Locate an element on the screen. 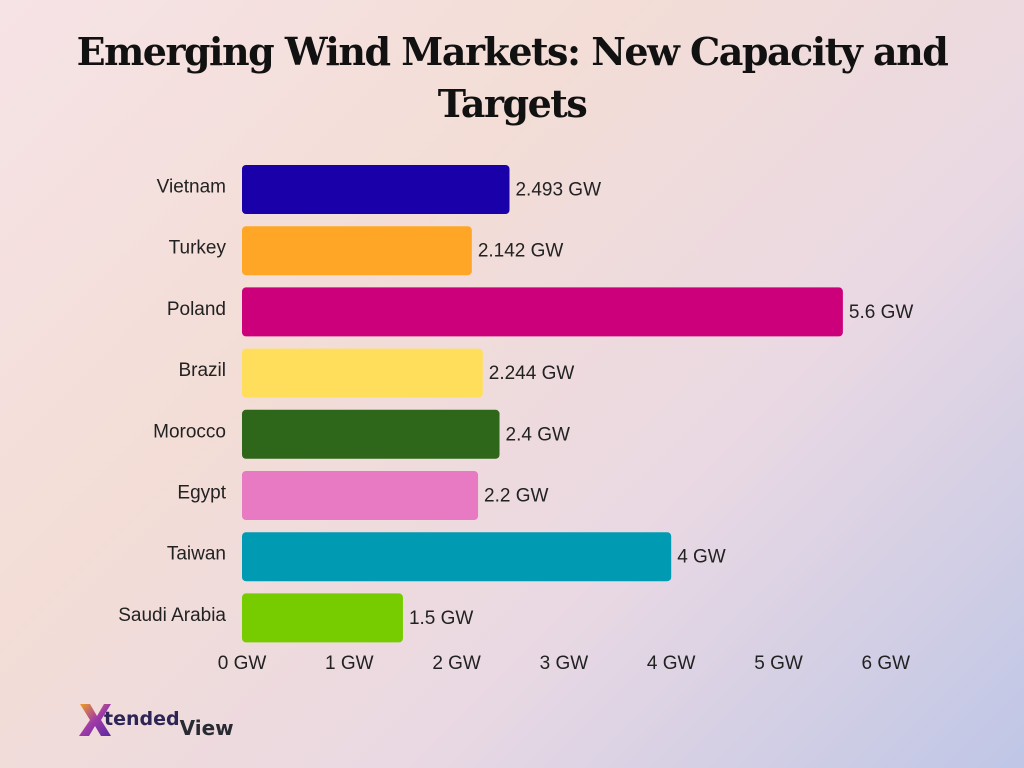  x-tick-label-5: 5 GW is located at coordinates (778, 663).